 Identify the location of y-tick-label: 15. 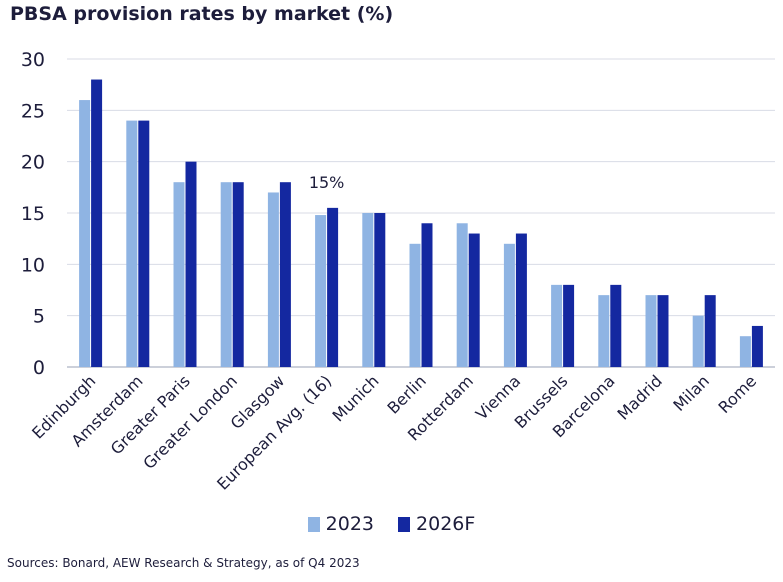
(33, 214).